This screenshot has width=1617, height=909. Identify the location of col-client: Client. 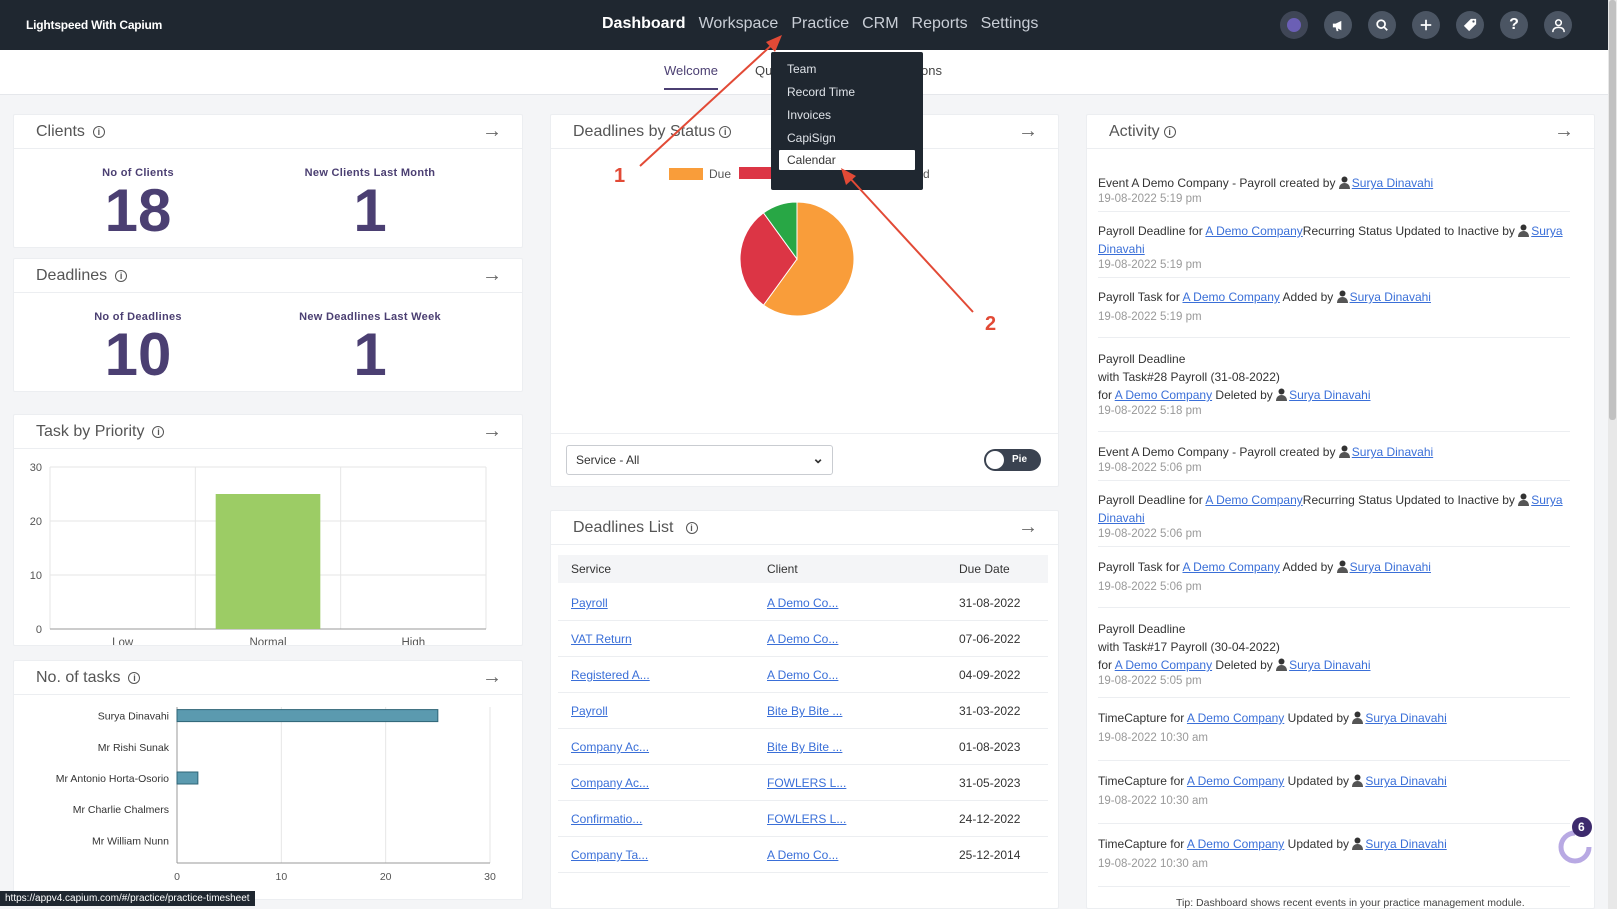
(782, 569).